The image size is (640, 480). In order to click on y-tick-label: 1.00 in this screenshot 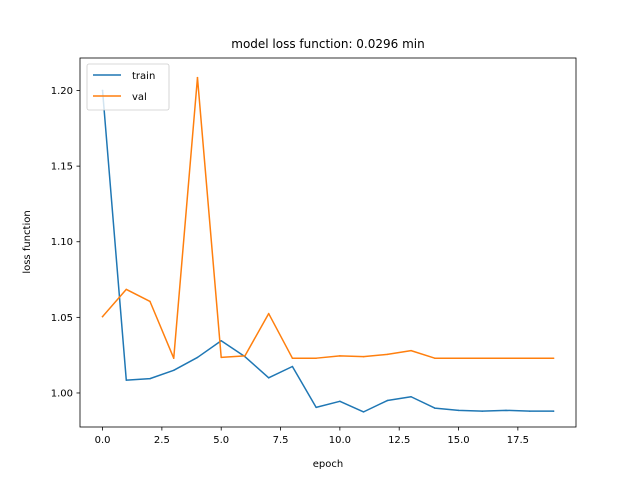, I will do `click(62, 393)`.